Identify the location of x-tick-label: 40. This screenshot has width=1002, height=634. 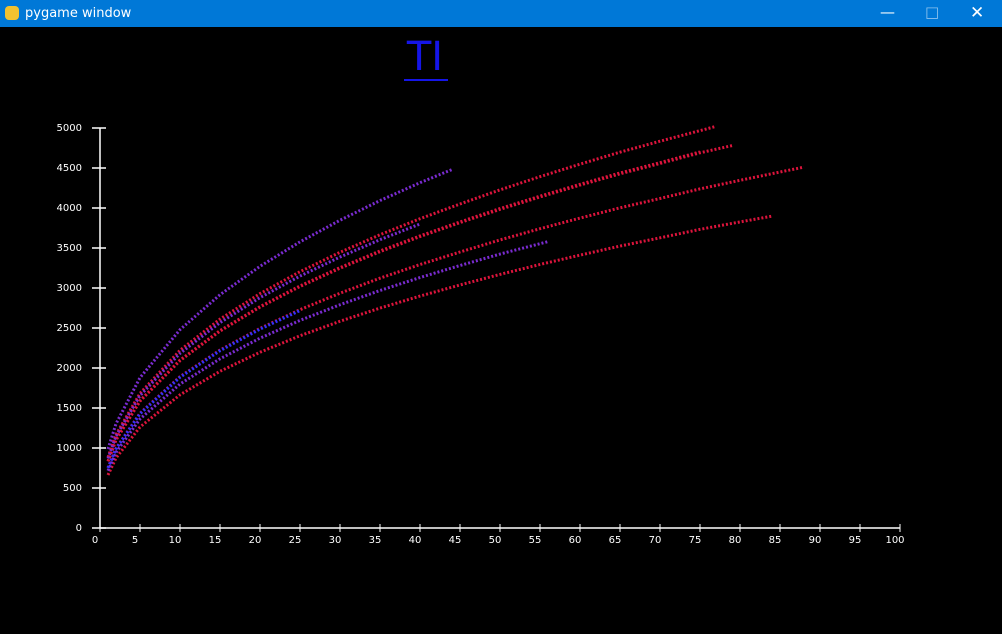
(415, 540).